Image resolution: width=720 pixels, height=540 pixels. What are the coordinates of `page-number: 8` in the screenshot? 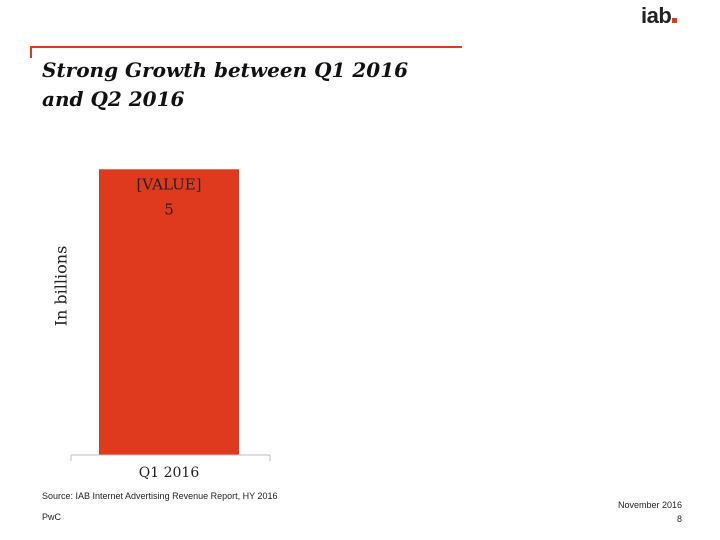 It's located at (679, 519).